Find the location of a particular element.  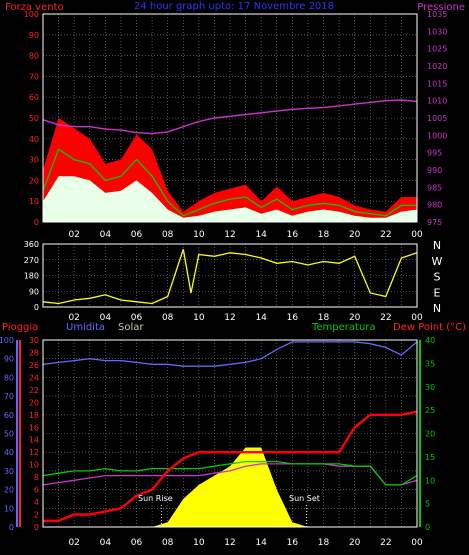

humidity-line is located at coordinates (230, 354).